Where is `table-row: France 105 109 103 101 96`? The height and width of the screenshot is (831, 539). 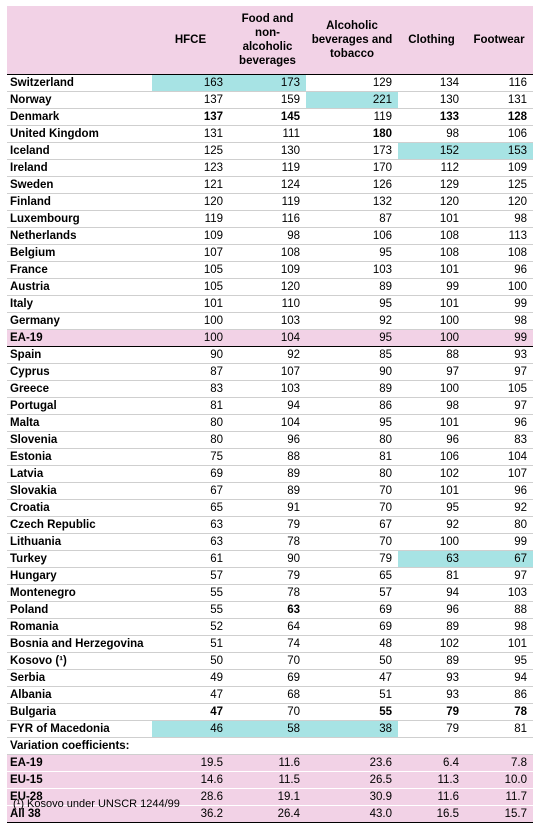
table-row: France 105 109 103 101 96 is located at coordinates (270, 270).